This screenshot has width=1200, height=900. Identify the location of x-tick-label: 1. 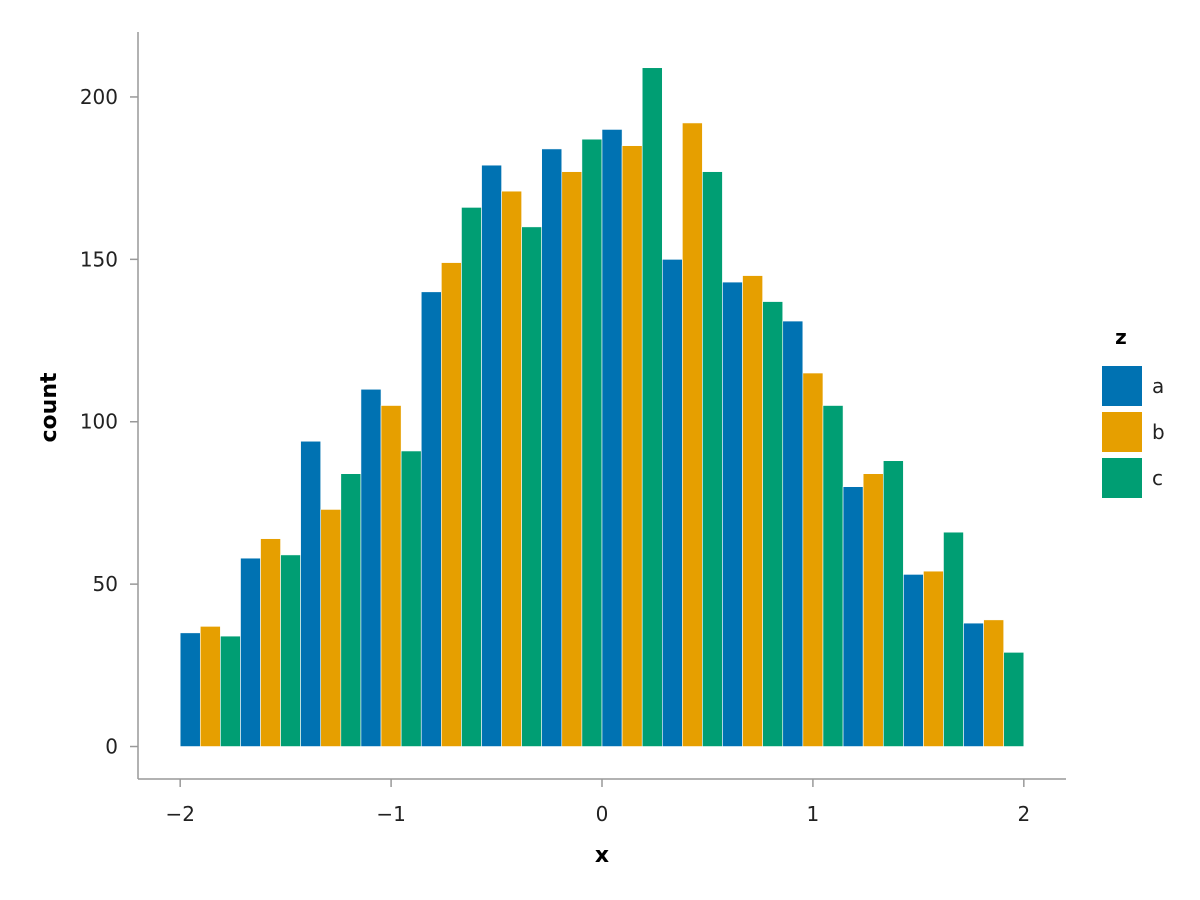
(813, 814).